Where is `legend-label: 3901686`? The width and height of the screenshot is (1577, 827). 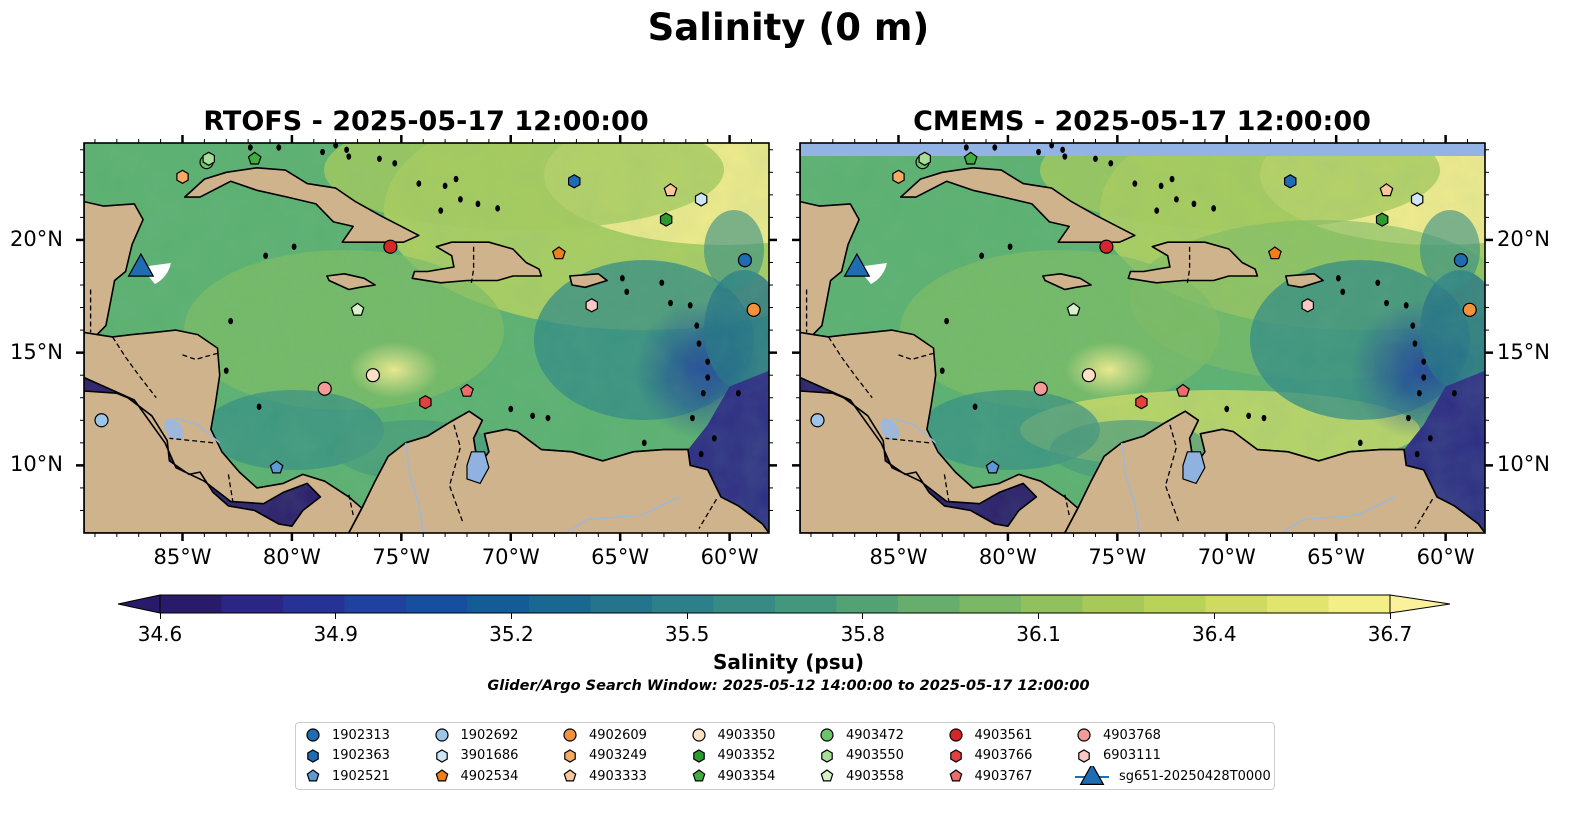 legend-label: 3901686 is located at coordinates (489, 755).